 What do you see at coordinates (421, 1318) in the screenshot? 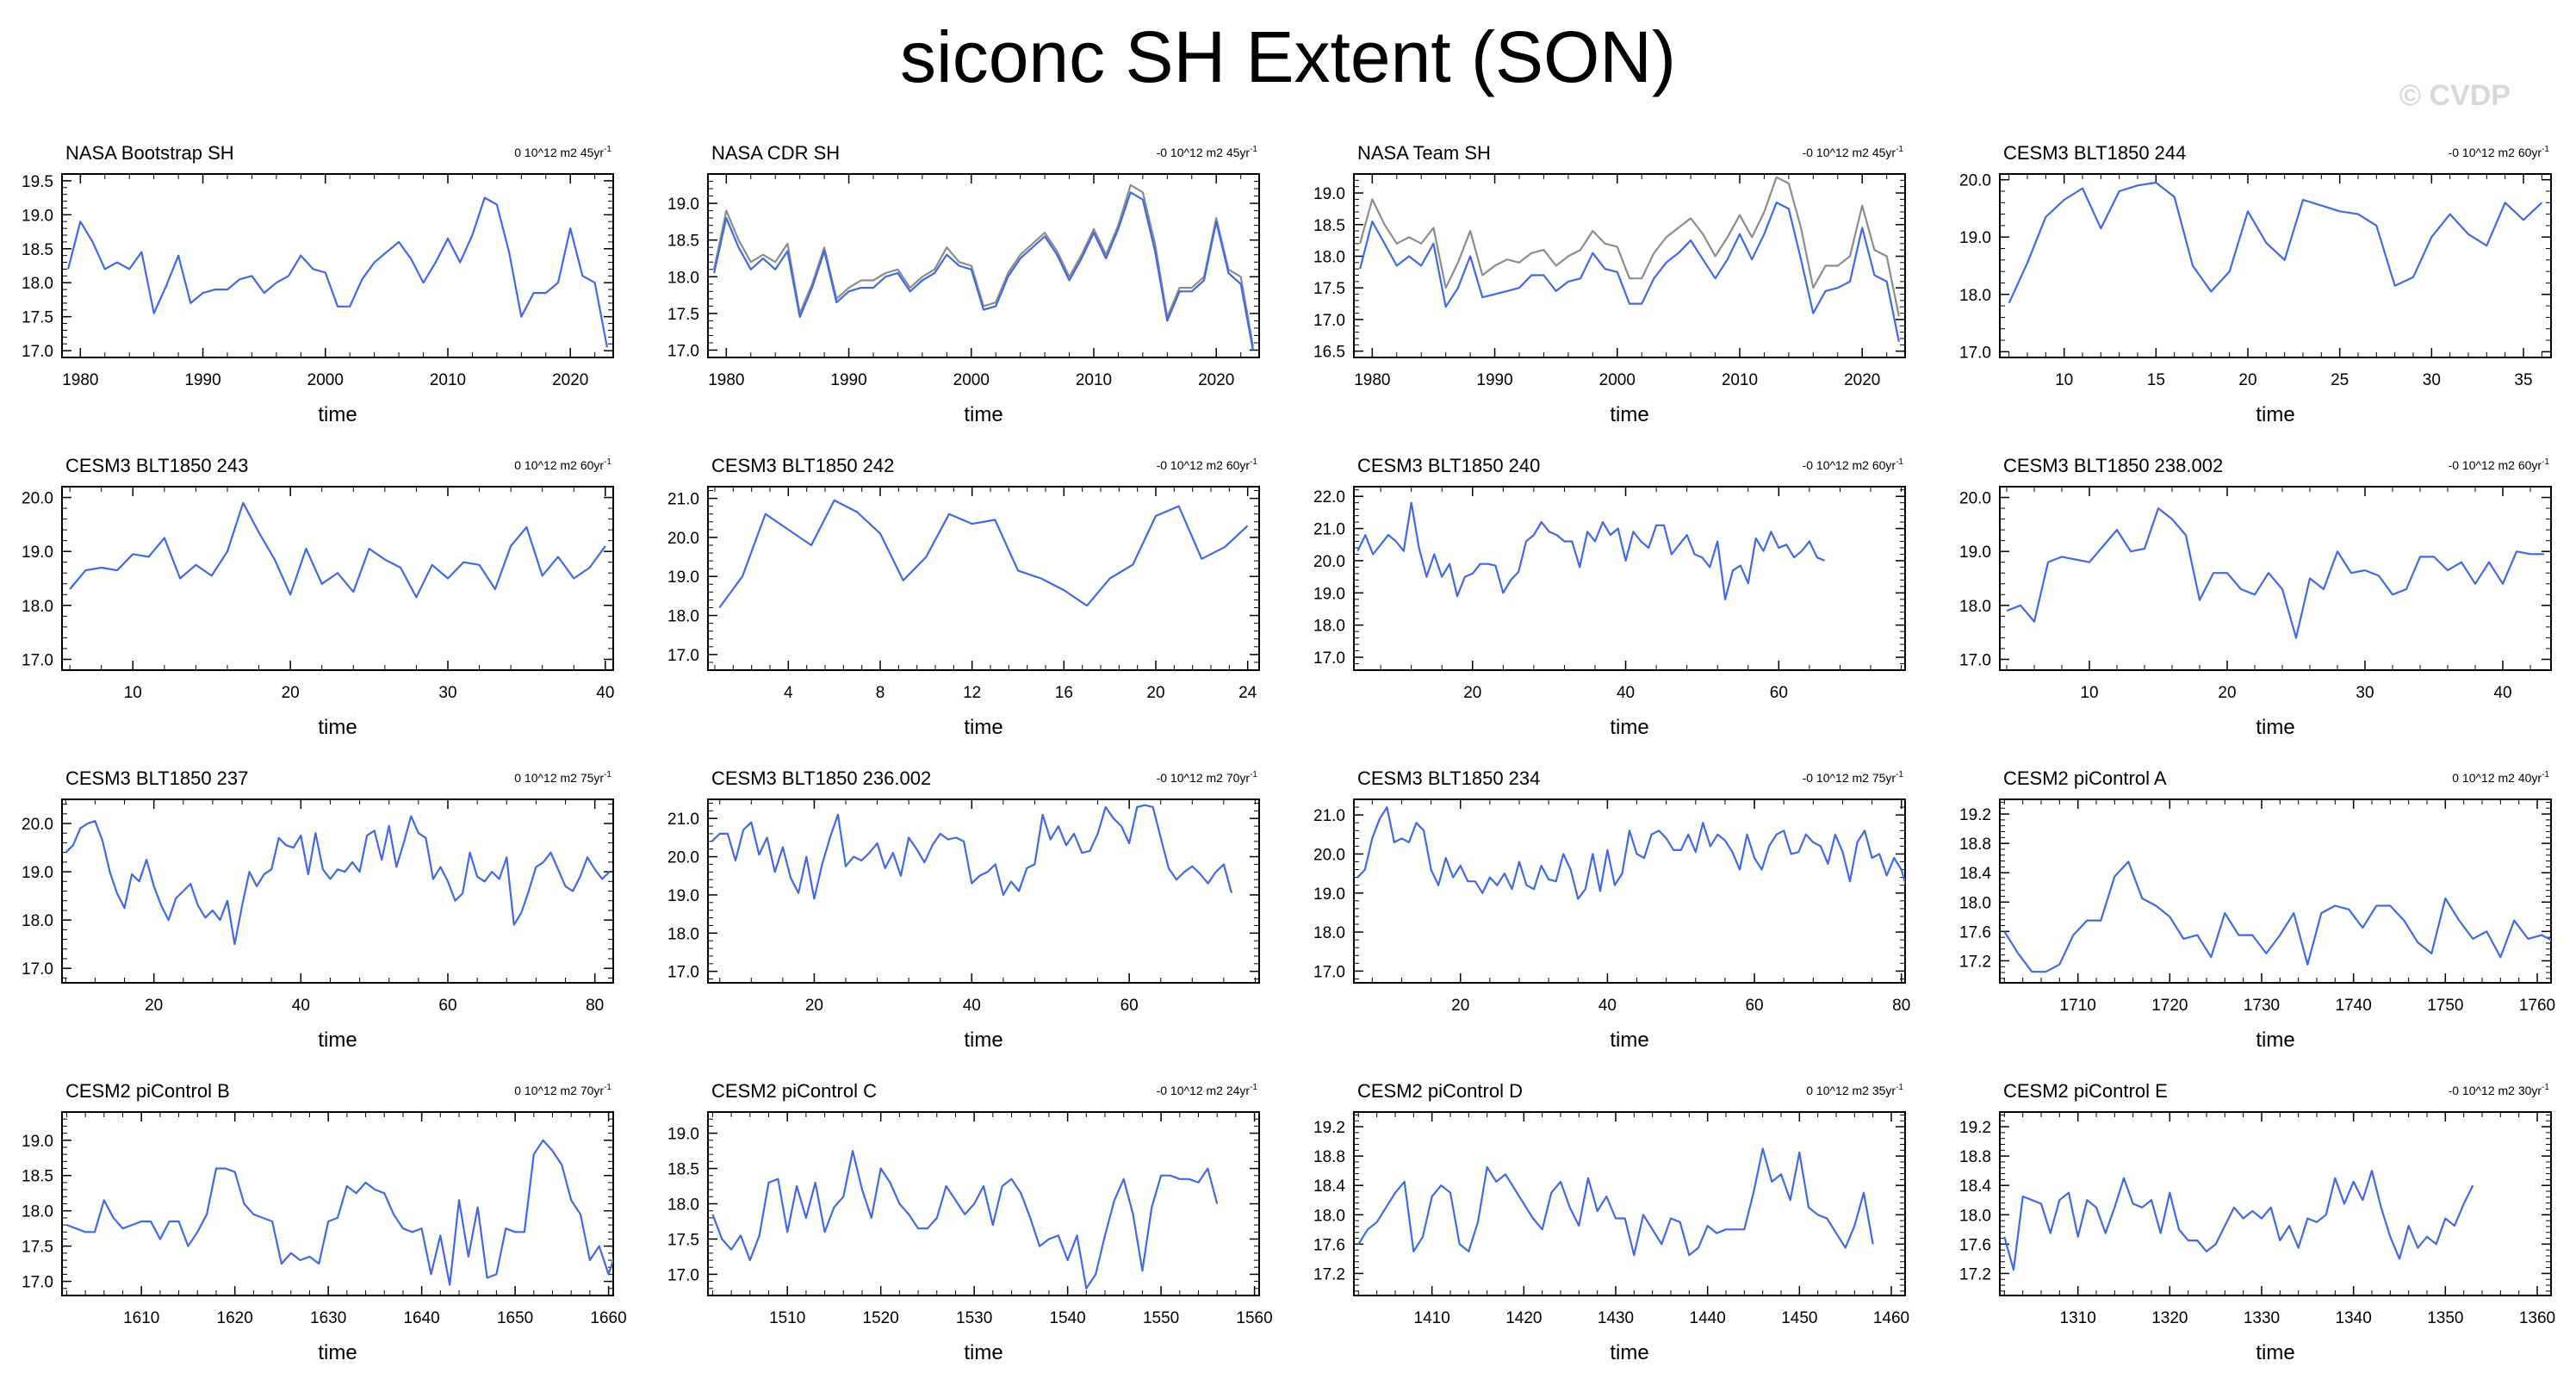
I see `x-tick-label: 1640` at bounding box center [421, 1318].